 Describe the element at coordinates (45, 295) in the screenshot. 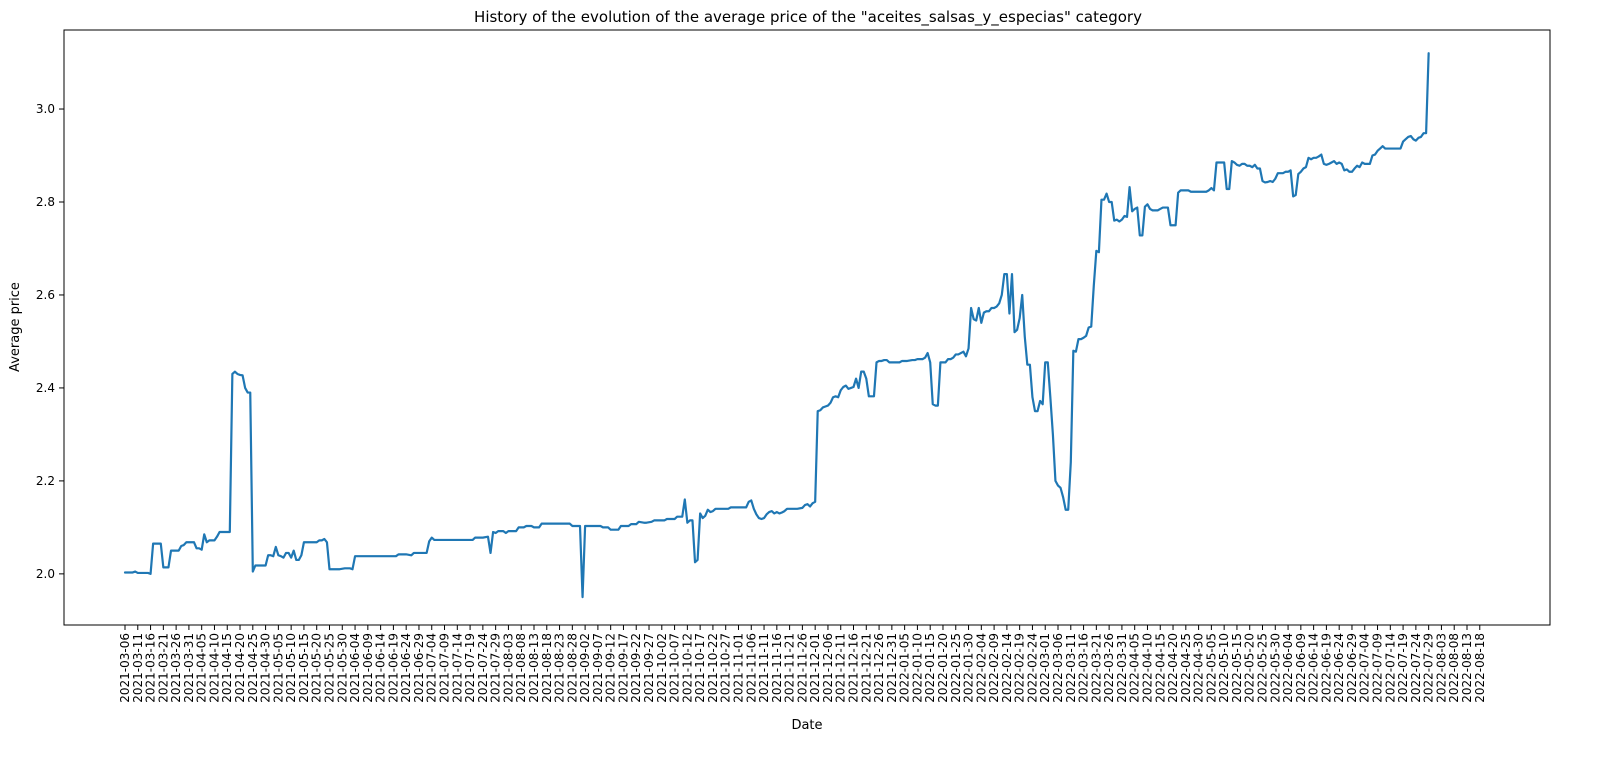

I see `y-tick-label: 2.6` at that location.